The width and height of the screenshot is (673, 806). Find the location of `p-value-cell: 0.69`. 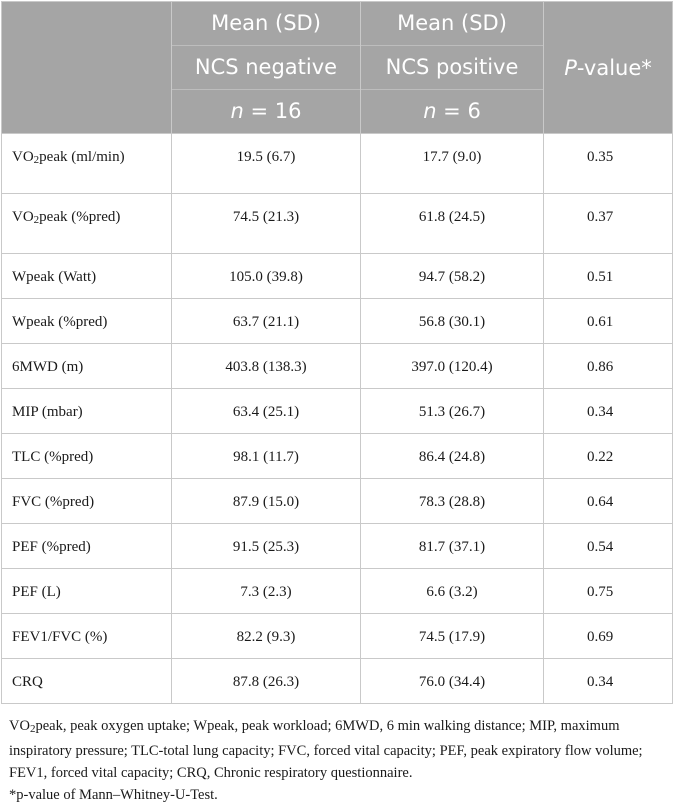

p-value-cell: 0.69 is located at coordinates (608, 636).